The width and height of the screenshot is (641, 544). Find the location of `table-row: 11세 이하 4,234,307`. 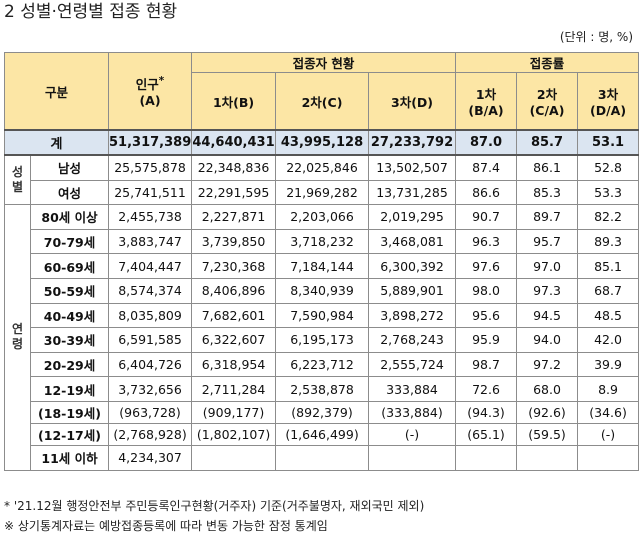

table-row: 11세 이하 4,234,307 is located at coordinates (322, 457).